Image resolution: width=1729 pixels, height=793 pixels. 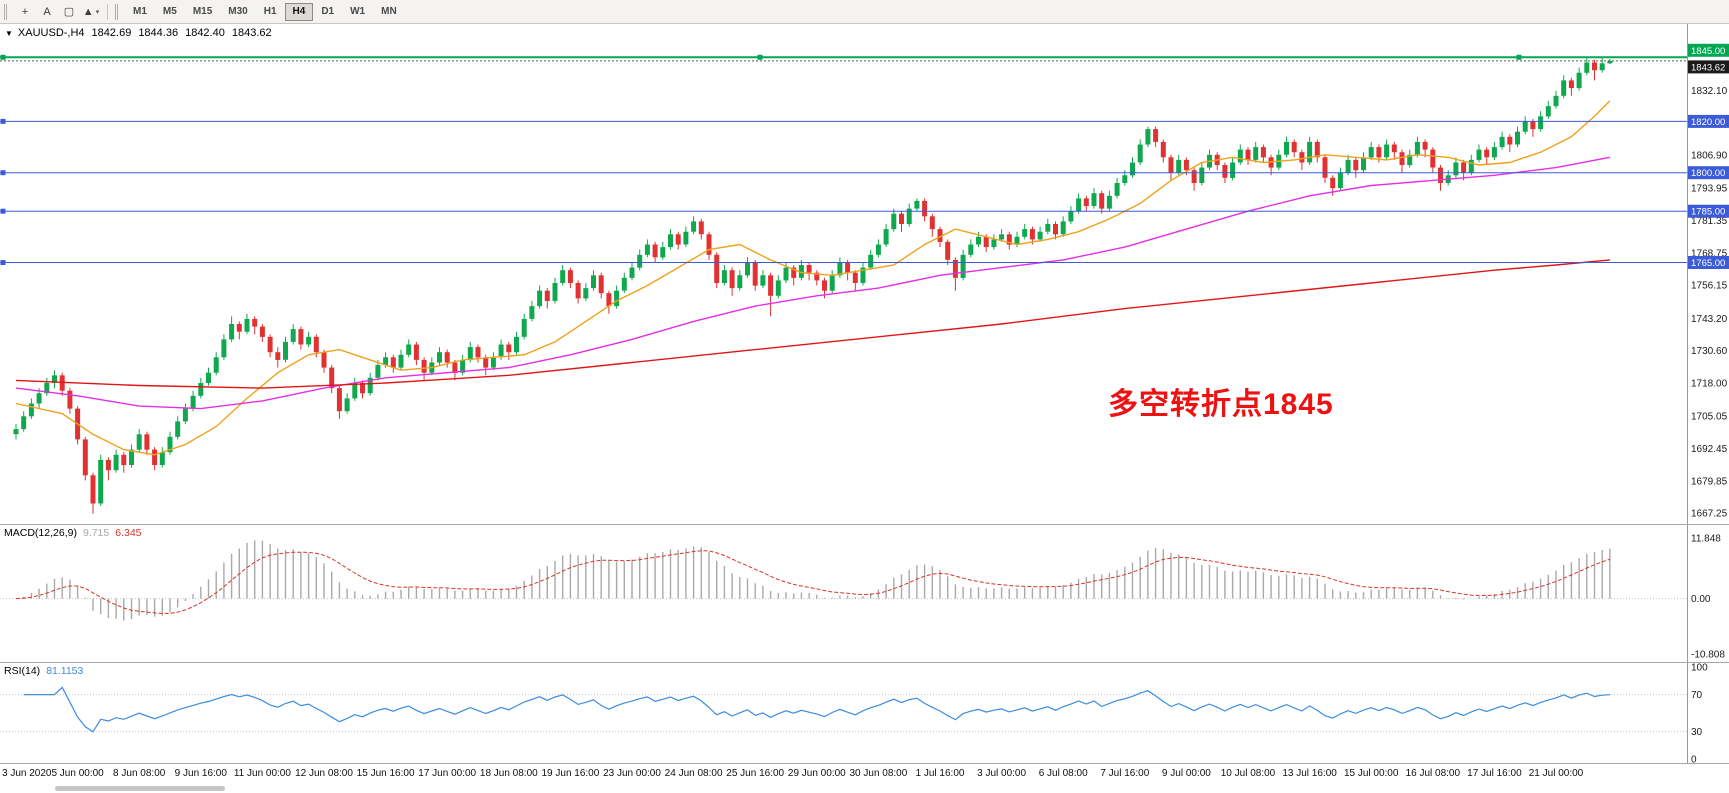 I want to click on price-scale-label: 1718.00, so click(x=1709, y=384).